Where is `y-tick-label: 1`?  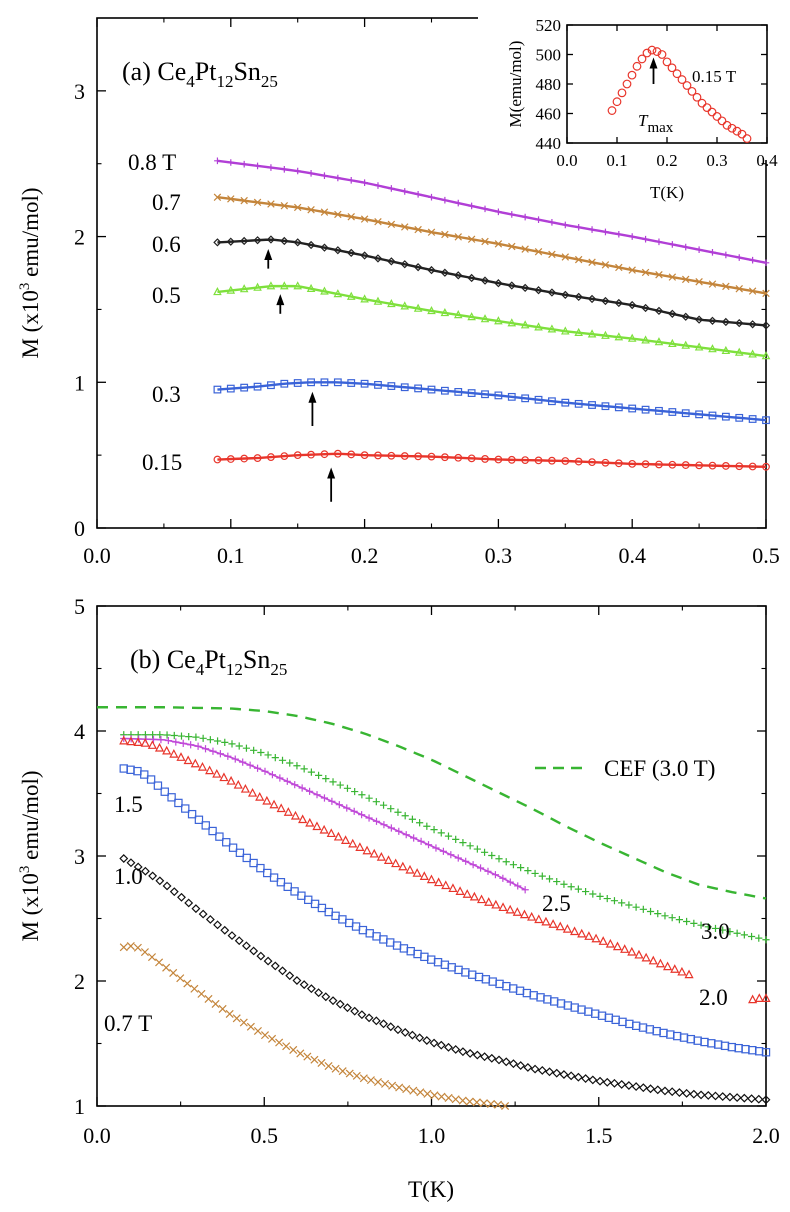
y-tick-label: 1 is located at coordinates (79, 1106).